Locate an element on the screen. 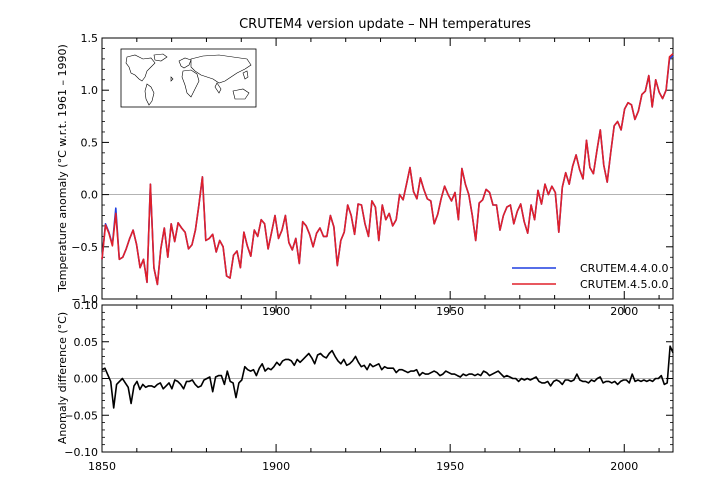  top-y-tick-label: −1.0 is located at coordinates (84, 299).